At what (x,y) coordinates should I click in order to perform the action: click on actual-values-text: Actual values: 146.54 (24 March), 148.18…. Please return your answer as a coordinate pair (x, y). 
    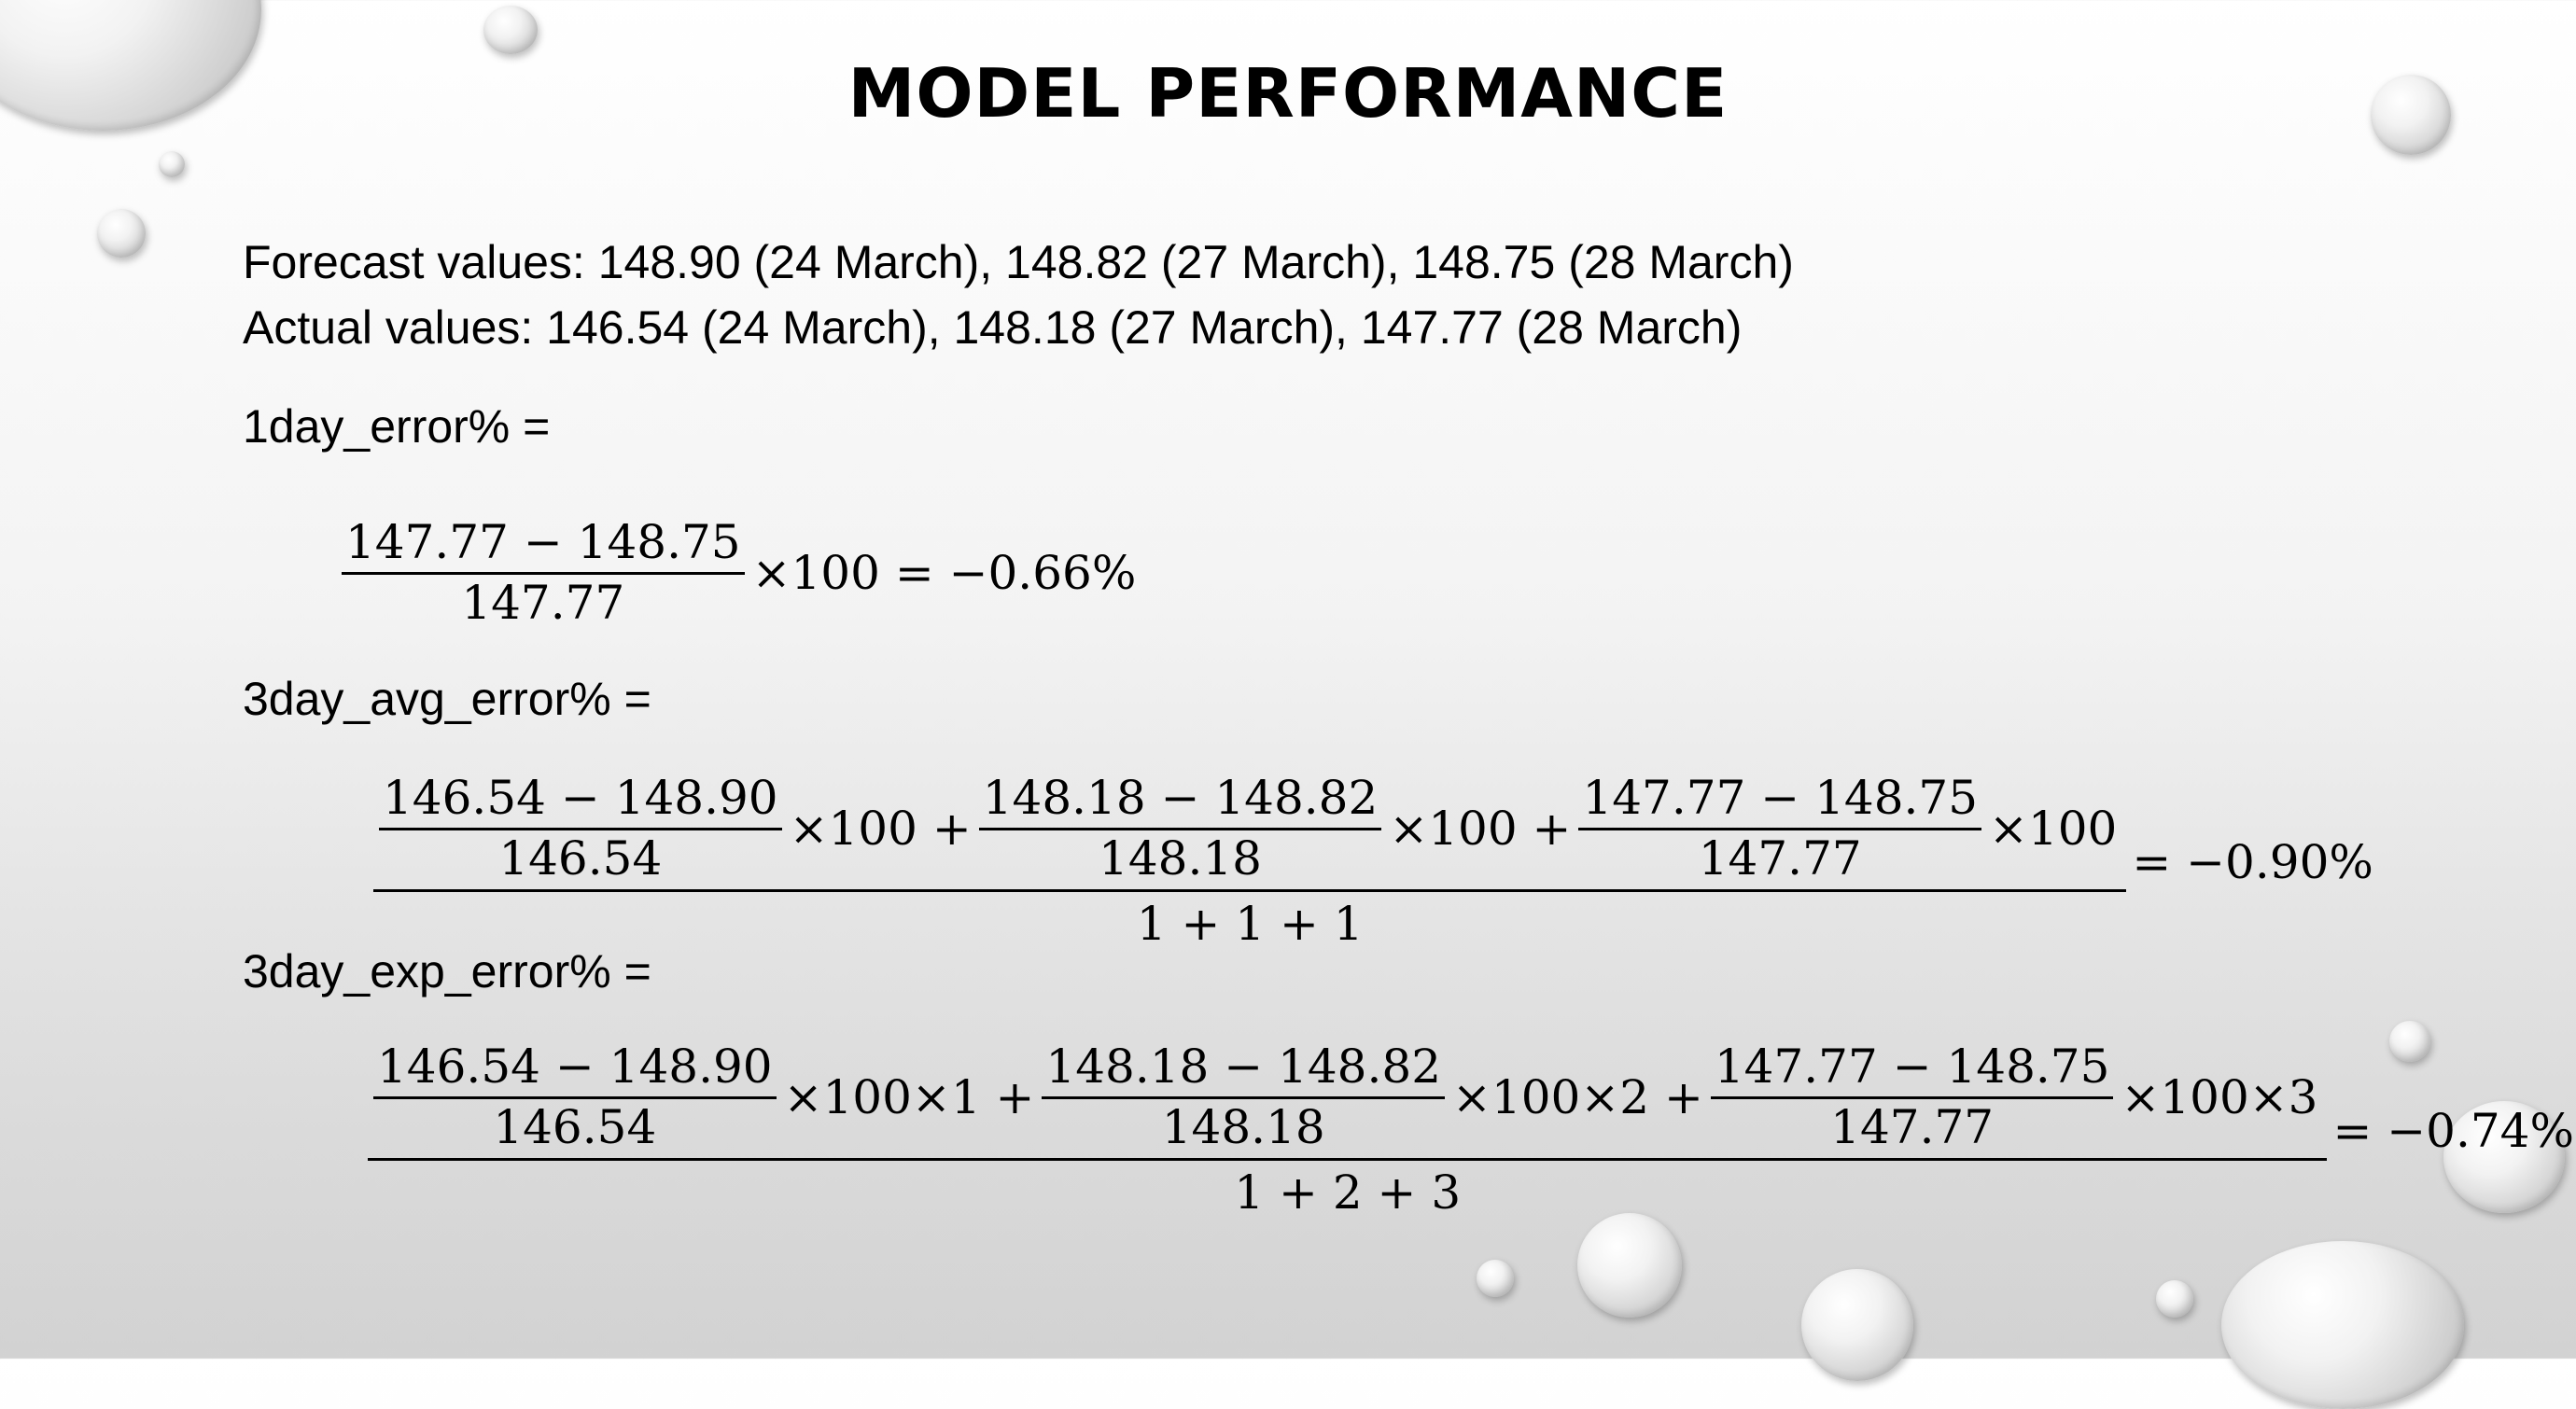
    Looking at the image, I should click on (993, 327).